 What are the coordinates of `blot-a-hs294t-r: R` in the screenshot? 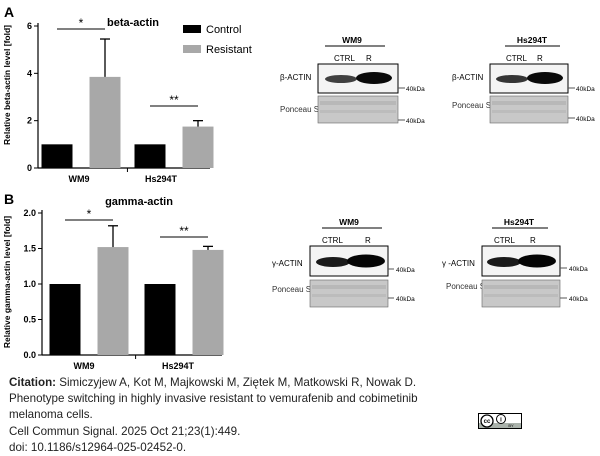 It's located at (540, 58).